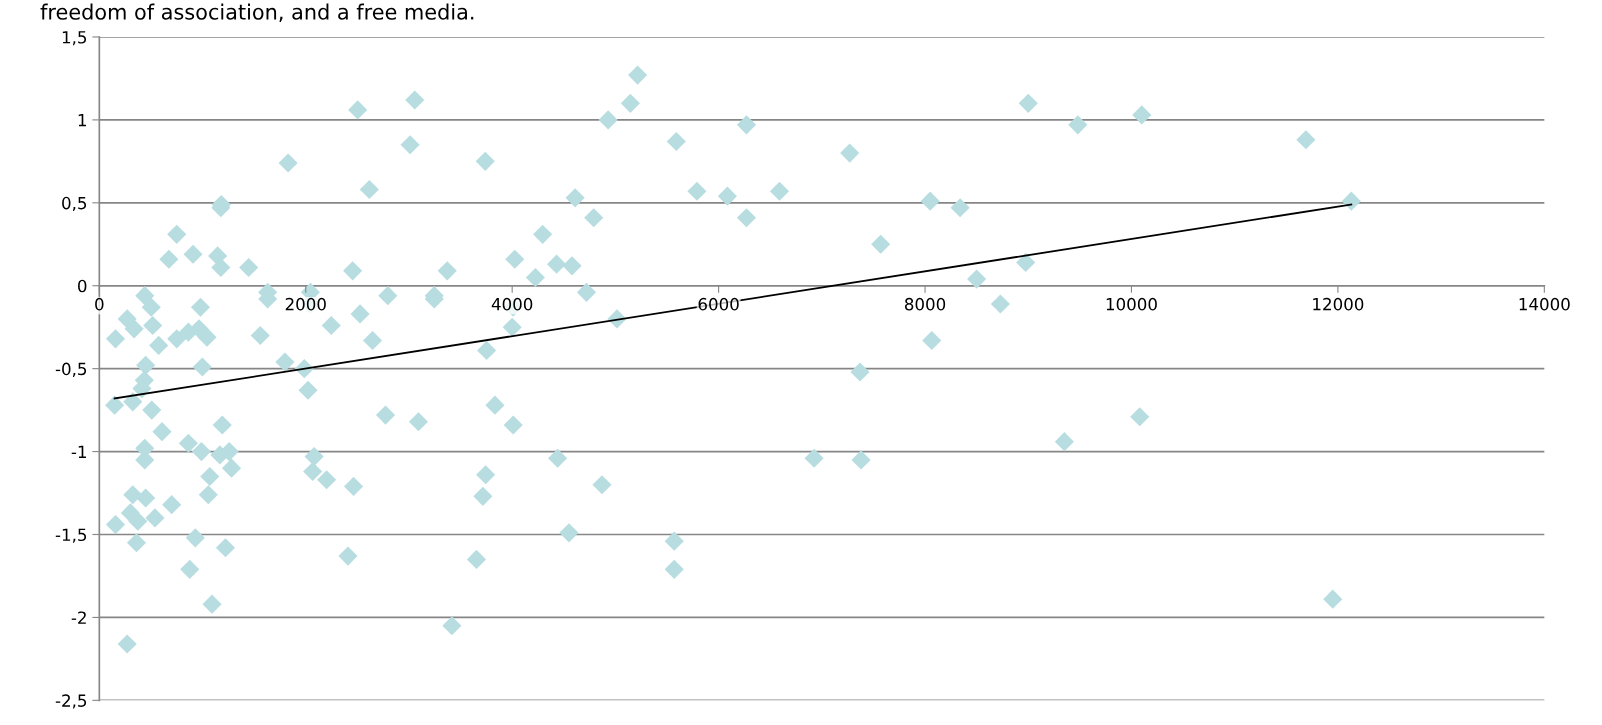  Describe the element at coordinates (718, 304) in the screenshot. I see `x-tick-label: 6000` at that location.